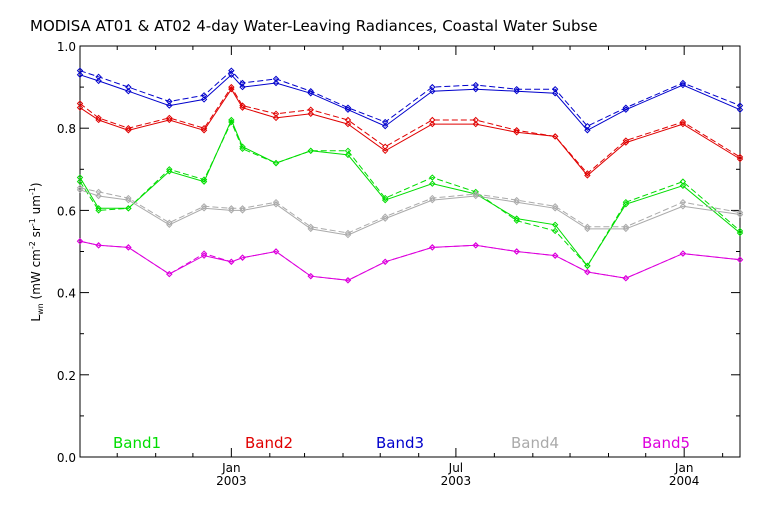 This screenshot has height=512, width=768. I want to click on y-tick-label: 0.4, so click(66, 294).